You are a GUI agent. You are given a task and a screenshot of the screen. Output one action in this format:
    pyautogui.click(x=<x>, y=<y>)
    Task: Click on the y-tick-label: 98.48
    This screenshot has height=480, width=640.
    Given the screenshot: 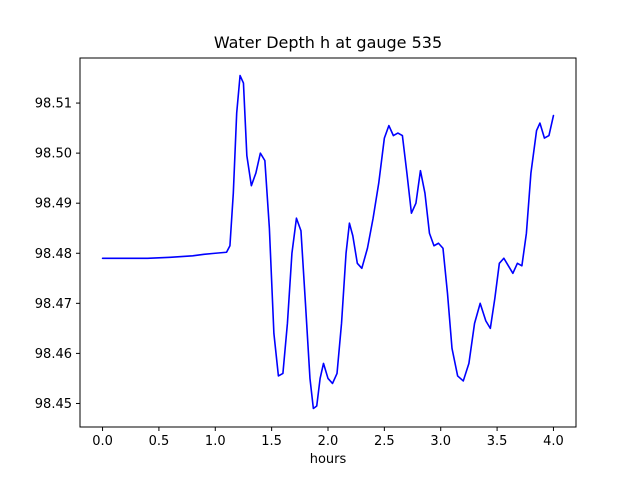 What is the action you would take?
    pyautogui.click(x=53, y=254)
    